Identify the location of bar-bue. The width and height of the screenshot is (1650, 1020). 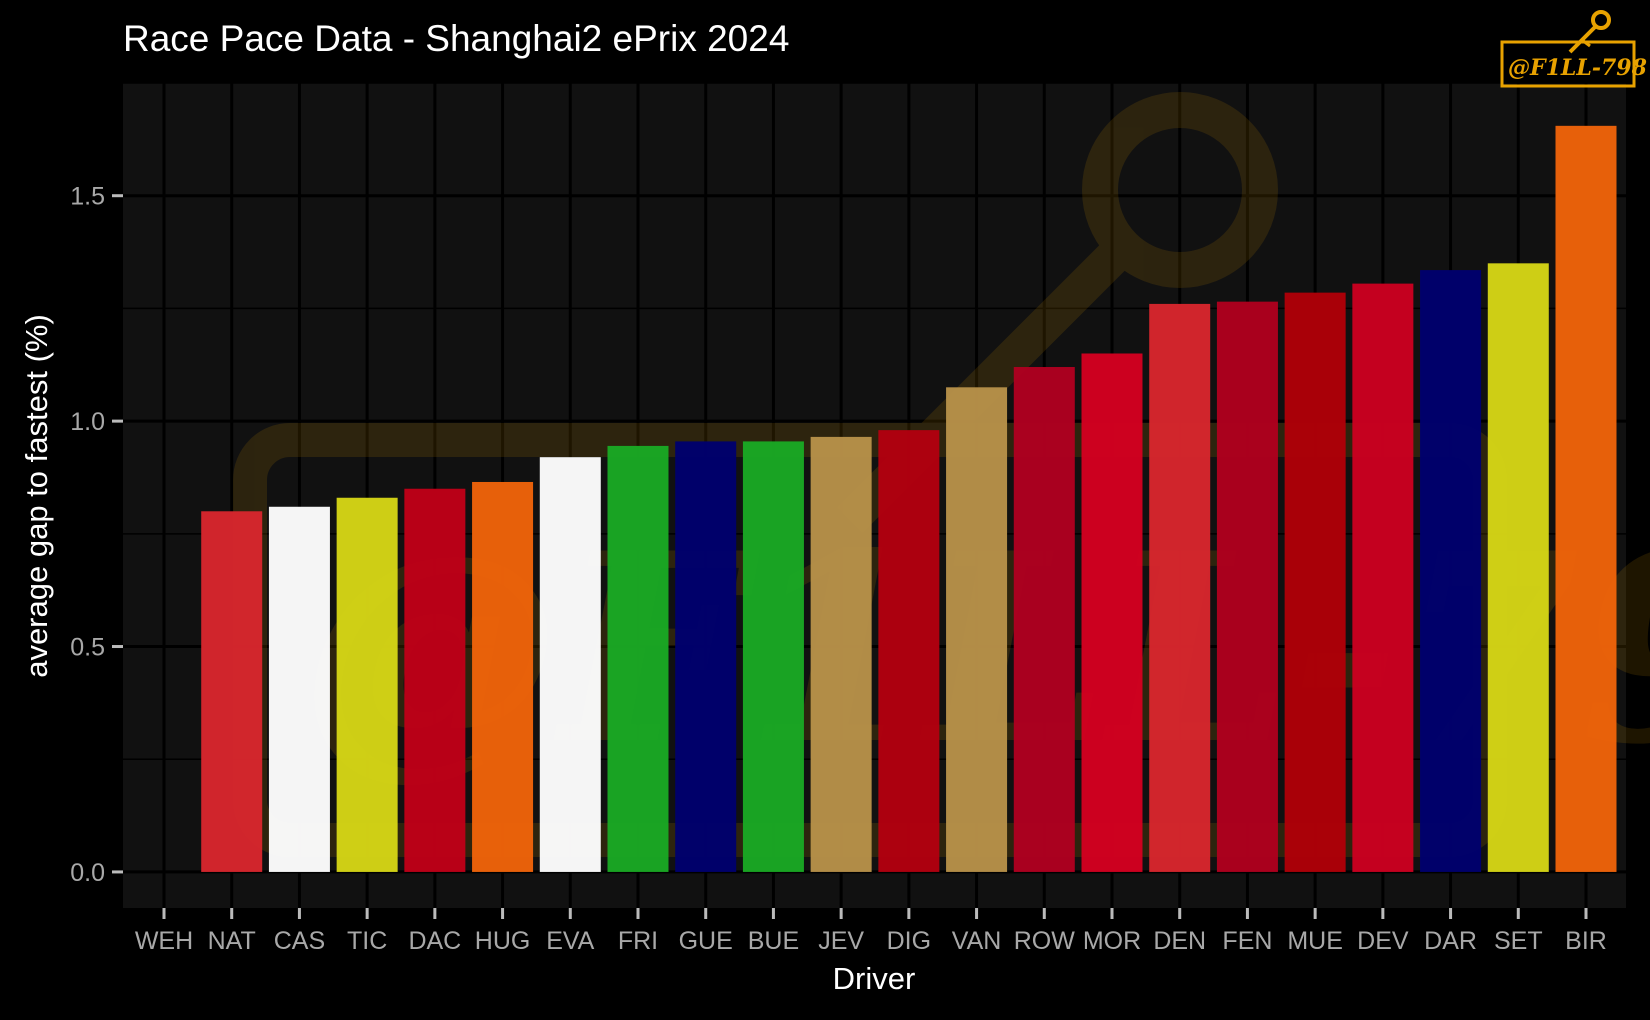
(773, 656).